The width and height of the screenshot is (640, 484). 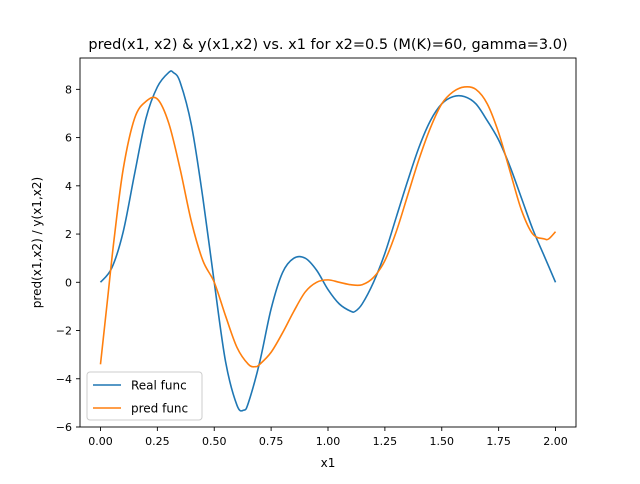 What do you see at coordinates (64, 331) in the screenshot?
I see `y-tick-label: −2` at bounding box center [64, 331].